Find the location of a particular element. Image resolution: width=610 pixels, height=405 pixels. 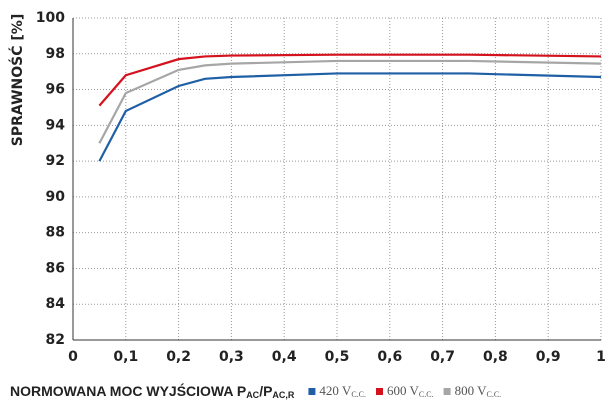

y-tick-label: 92 is located at coordinates (55, 161).